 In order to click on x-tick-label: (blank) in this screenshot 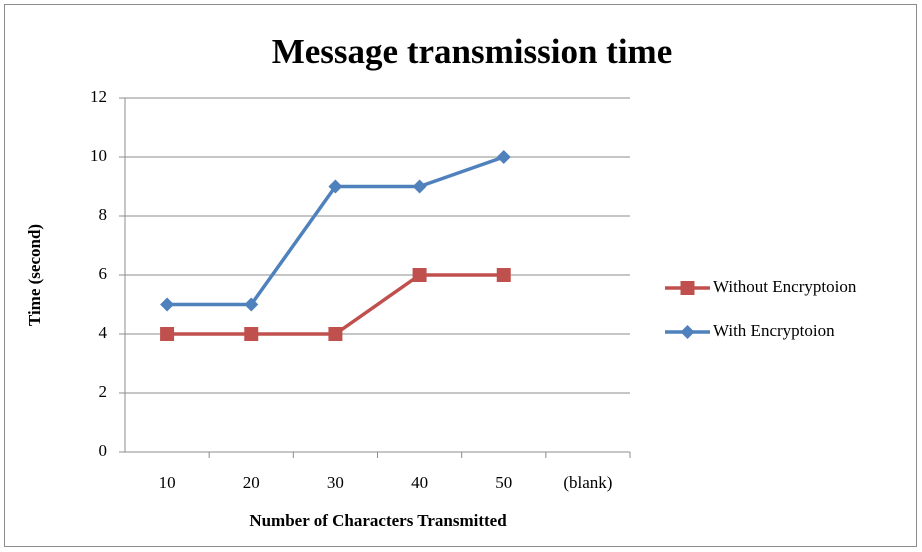, I will do `click(587, 482)`.